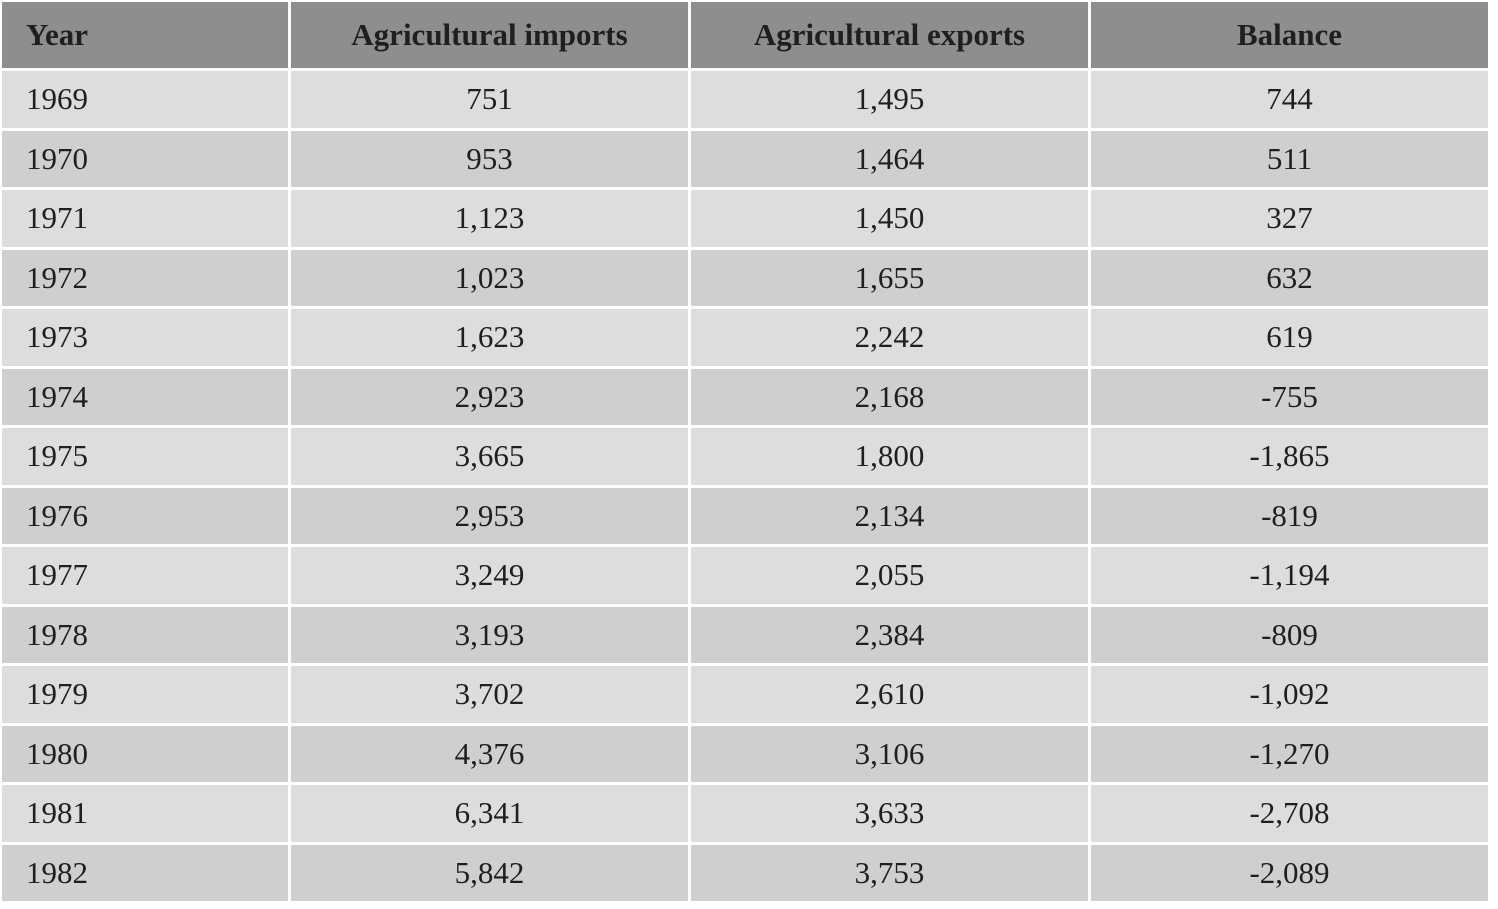  I want to click on table-row: 1975 3,665 1,800 -1,865, so click(745, 456).